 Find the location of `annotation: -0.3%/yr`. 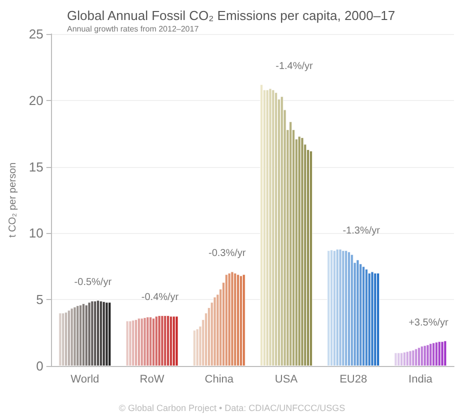

annotation: -0.3%/yr is located at coordinates (227, 254).